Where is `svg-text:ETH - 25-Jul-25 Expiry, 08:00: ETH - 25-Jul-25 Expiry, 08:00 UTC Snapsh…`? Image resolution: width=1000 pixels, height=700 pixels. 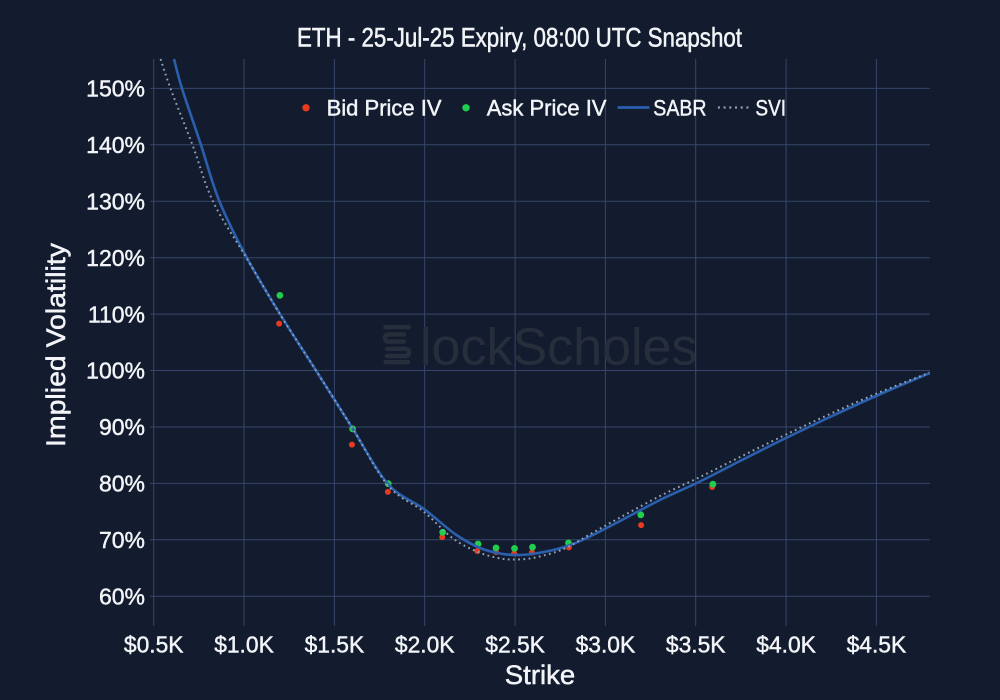
svg-text:ETH - 25-Jul-25 Expiry, 08:00: ETH - 25-Jul-25 Expiry, 08:00 UTC Snapsh… is located at coordinates (519, 38).